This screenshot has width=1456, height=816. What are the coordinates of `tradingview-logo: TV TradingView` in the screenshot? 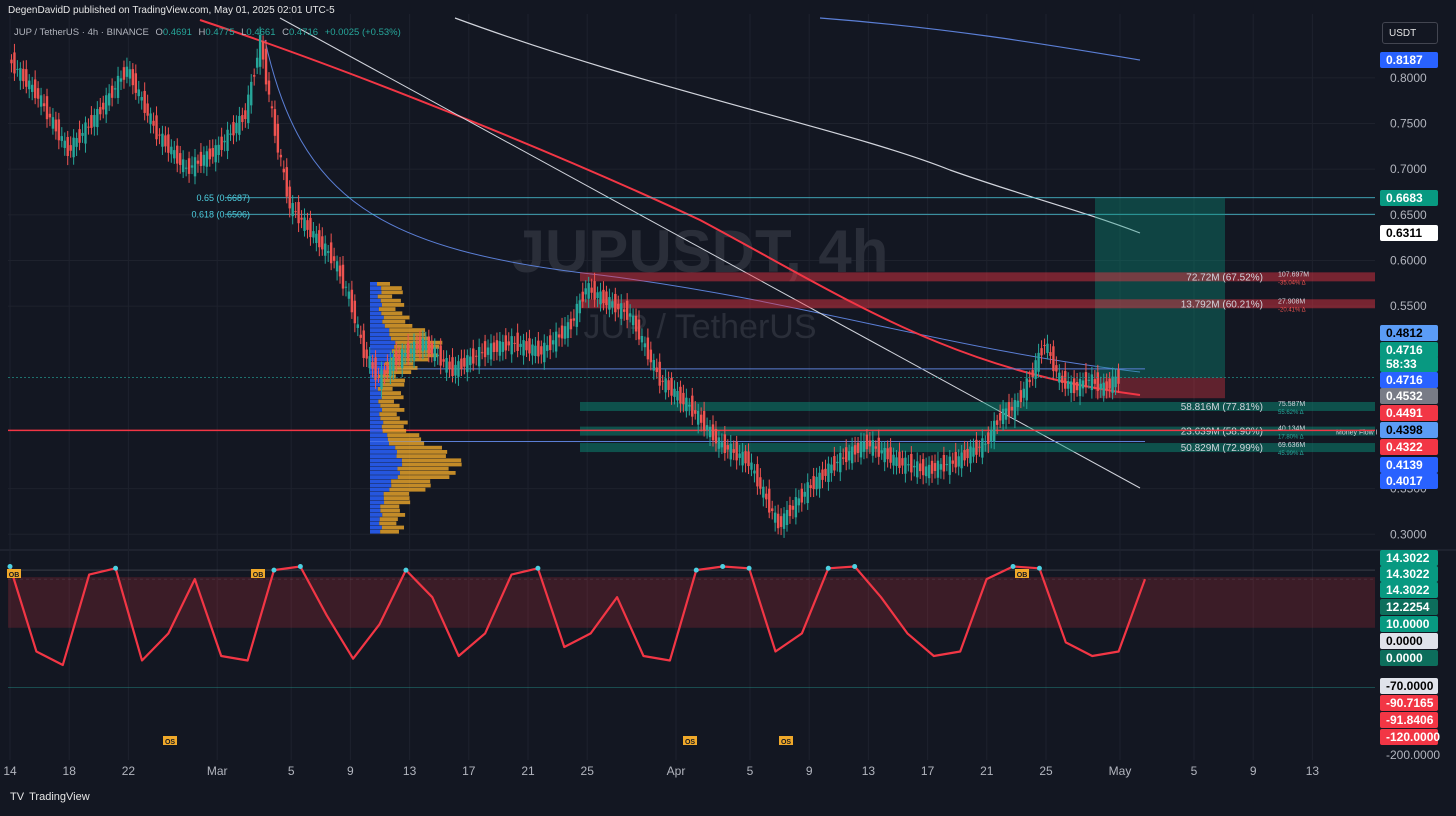 It's located at (49, 797).